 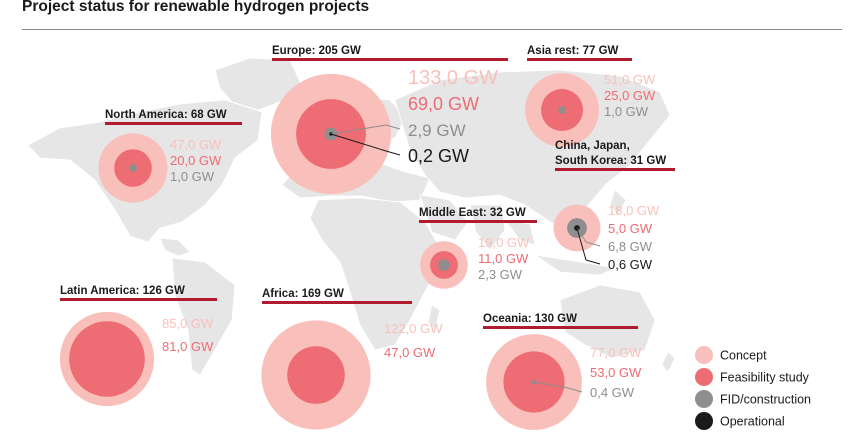 What do you see at coordinates (453, 78) in the screenshot?
I see `value-label-concept: 133,0 GW` at bounding box center [453, 78].